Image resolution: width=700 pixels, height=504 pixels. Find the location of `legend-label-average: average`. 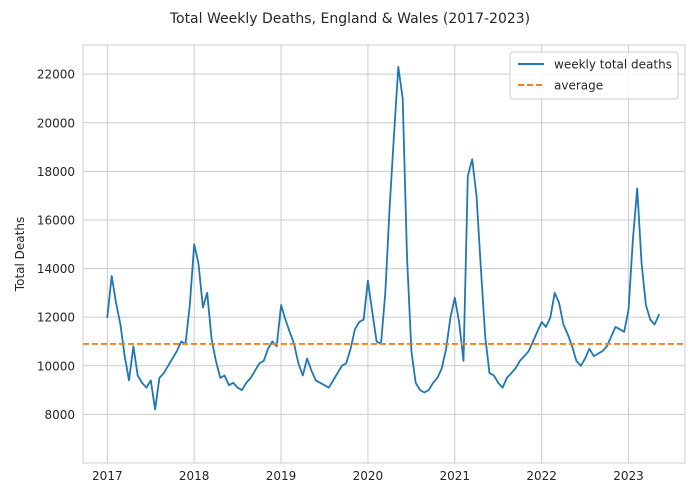

legend-label-average: average is located at coordinates (578, 86).